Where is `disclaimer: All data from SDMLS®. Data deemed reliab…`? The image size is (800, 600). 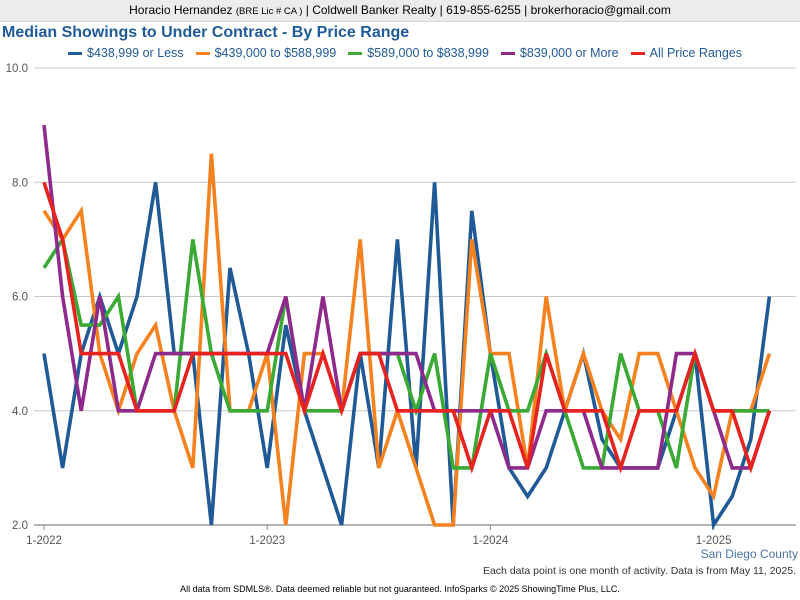
disclaimer: All data from SDMLS®. Data deemed reliab… is located at coordinates (400, 589).